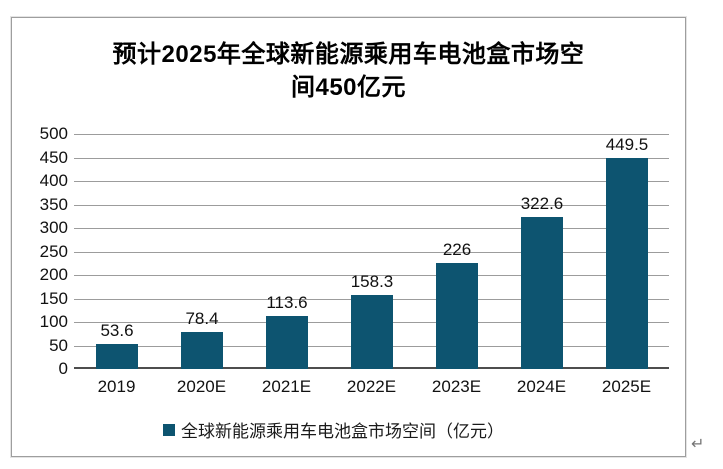 This screenshot has width=723, height=469. I want to click on y-tick-label: 0, so click(63, 368).